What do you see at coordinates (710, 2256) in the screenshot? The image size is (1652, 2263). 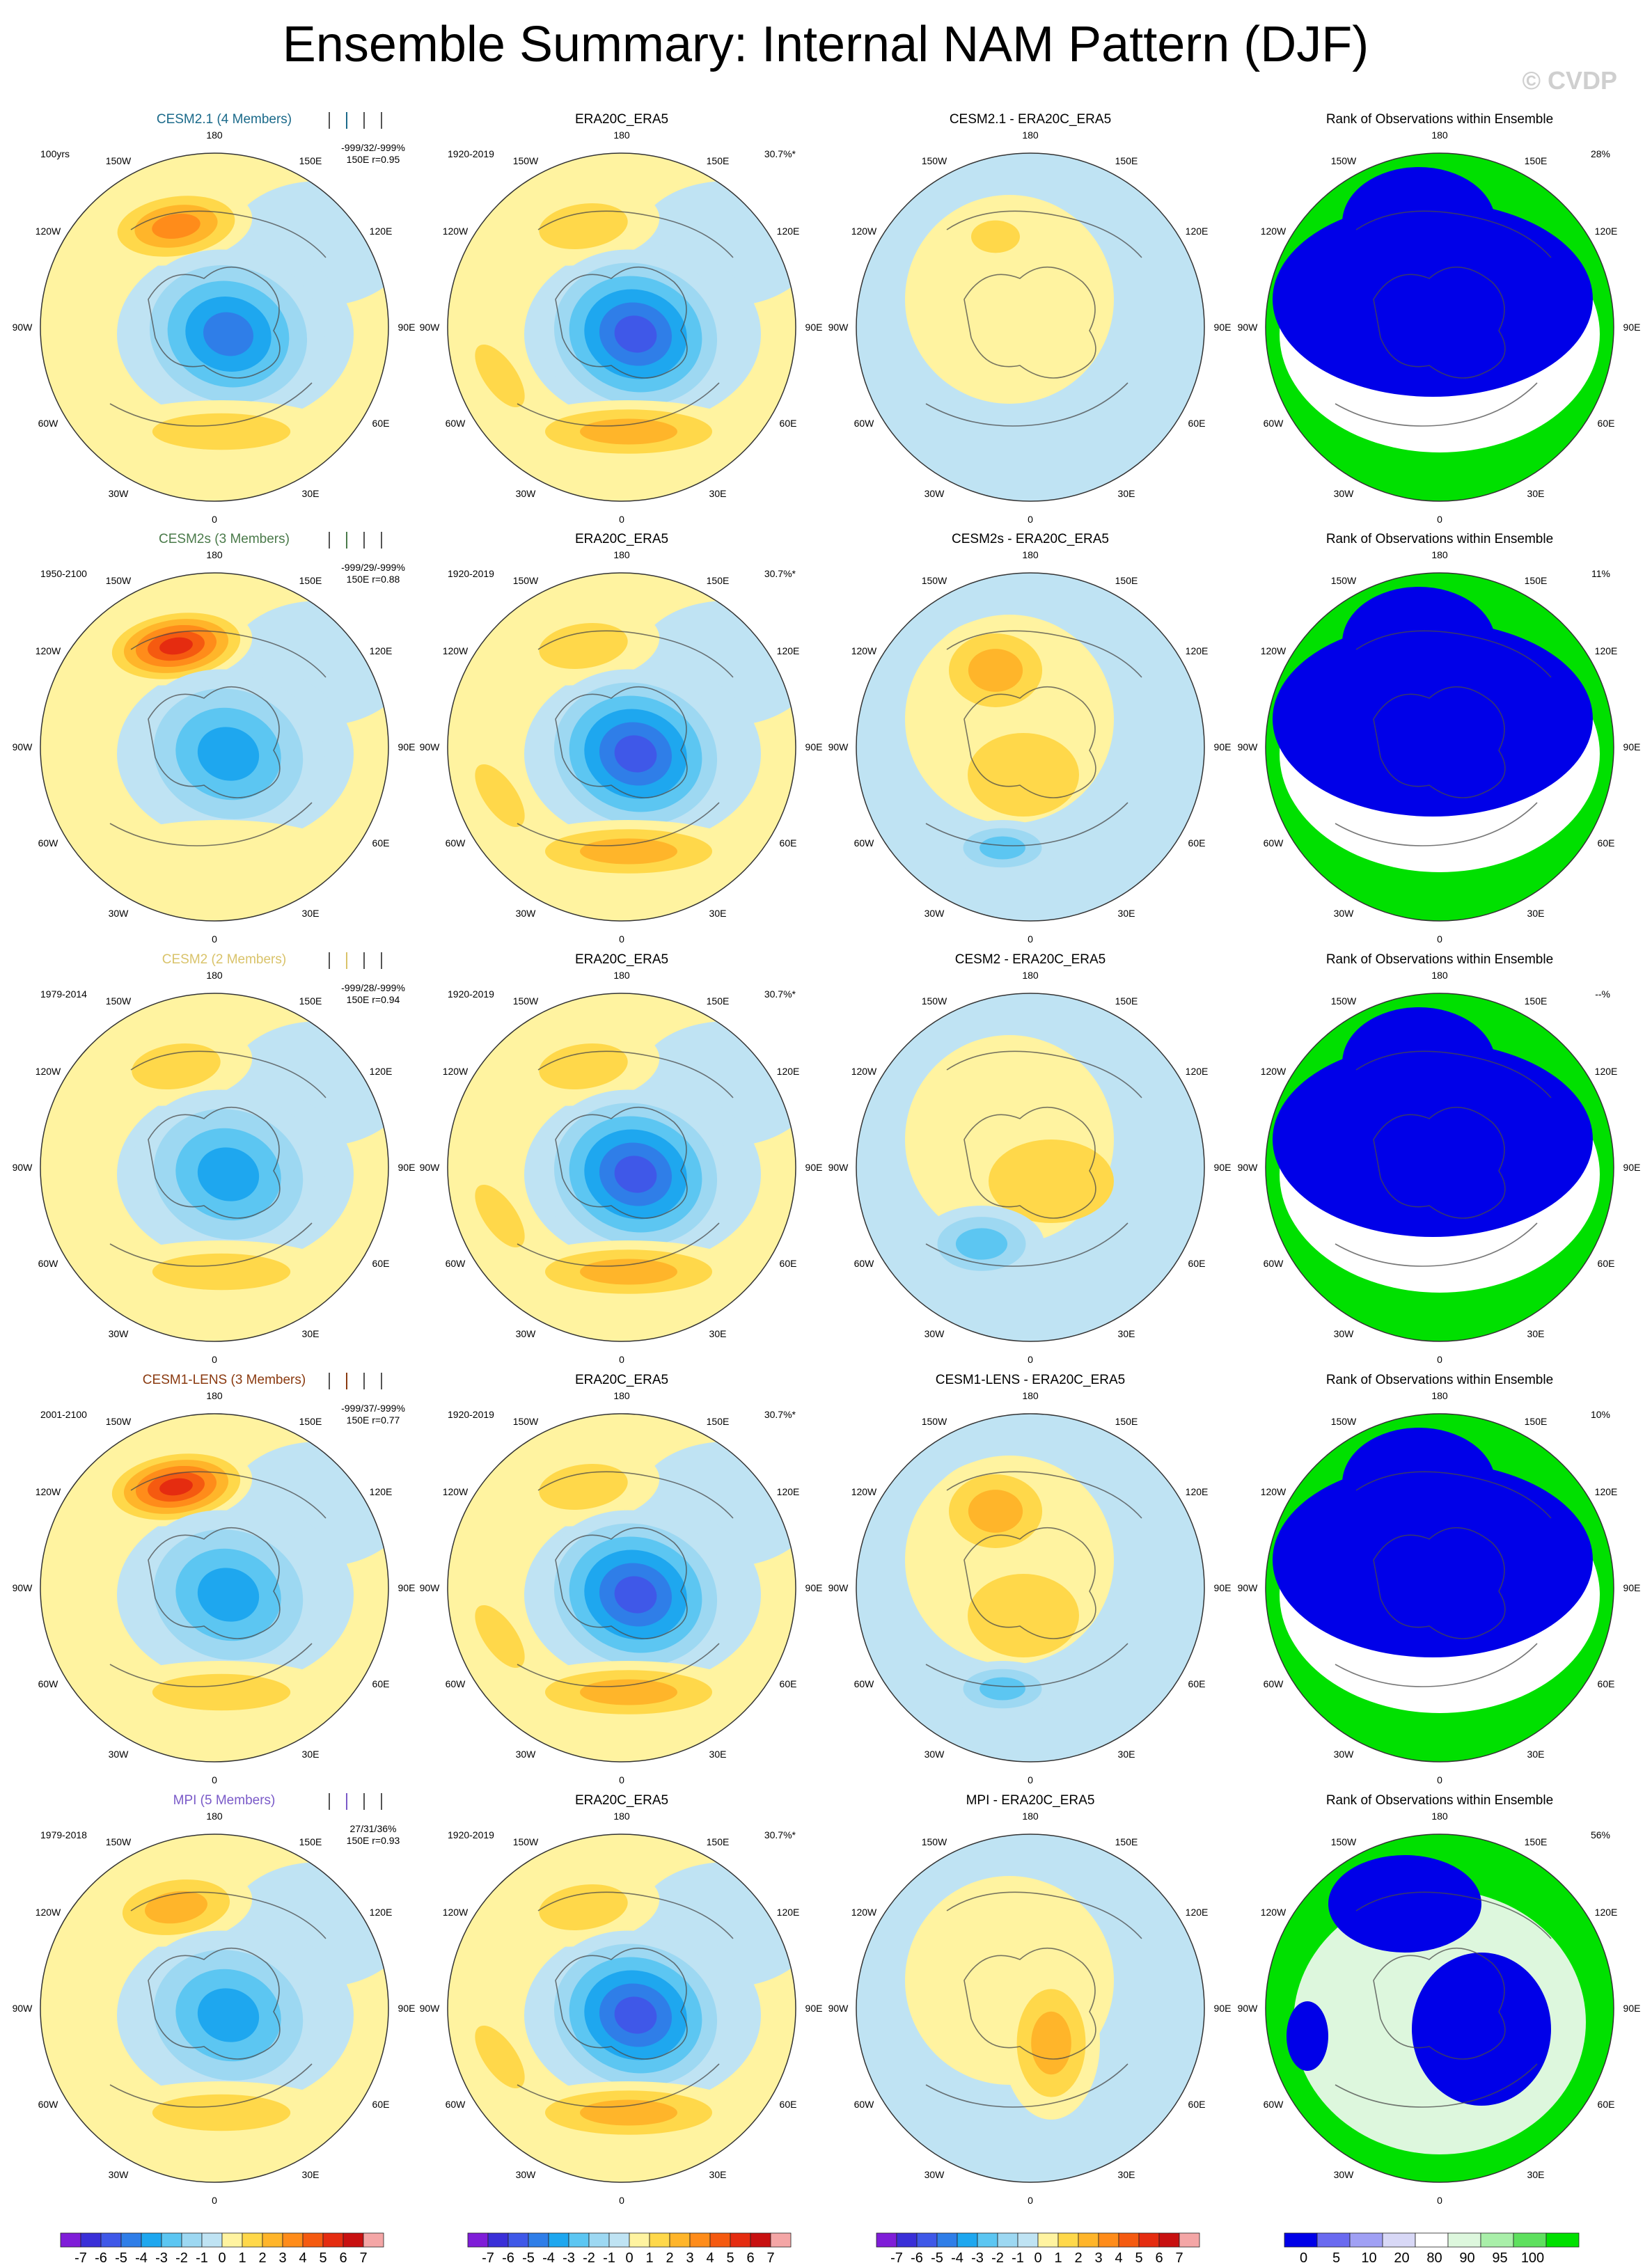 I see `colorbar-tick-label: 4` at bounding box center [710, 2256].